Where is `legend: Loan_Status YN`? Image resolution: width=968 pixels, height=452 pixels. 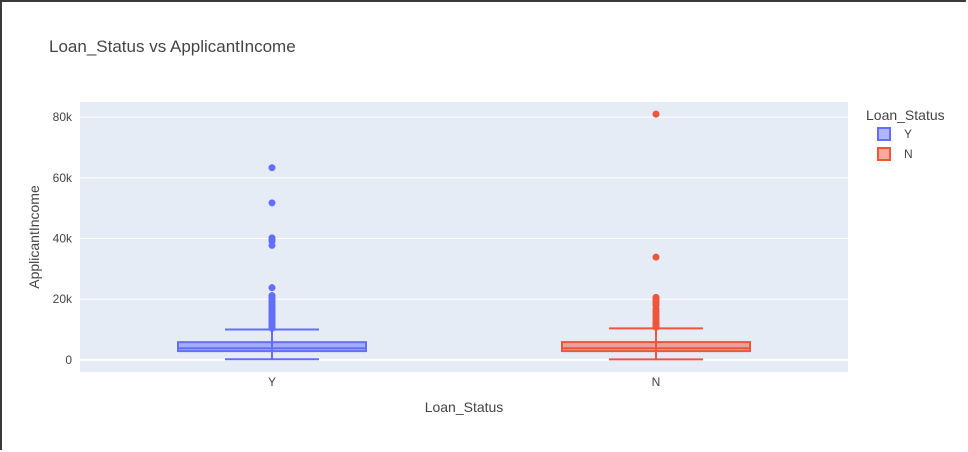 legend: Loan_Status YN is located at coordinates (905, 134).